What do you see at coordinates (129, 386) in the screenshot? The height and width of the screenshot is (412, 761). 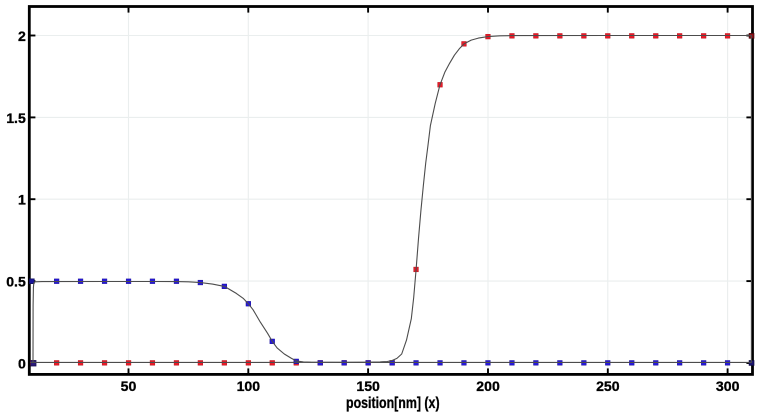 I see `svg-text: 50` at bounding box center [129, 386].